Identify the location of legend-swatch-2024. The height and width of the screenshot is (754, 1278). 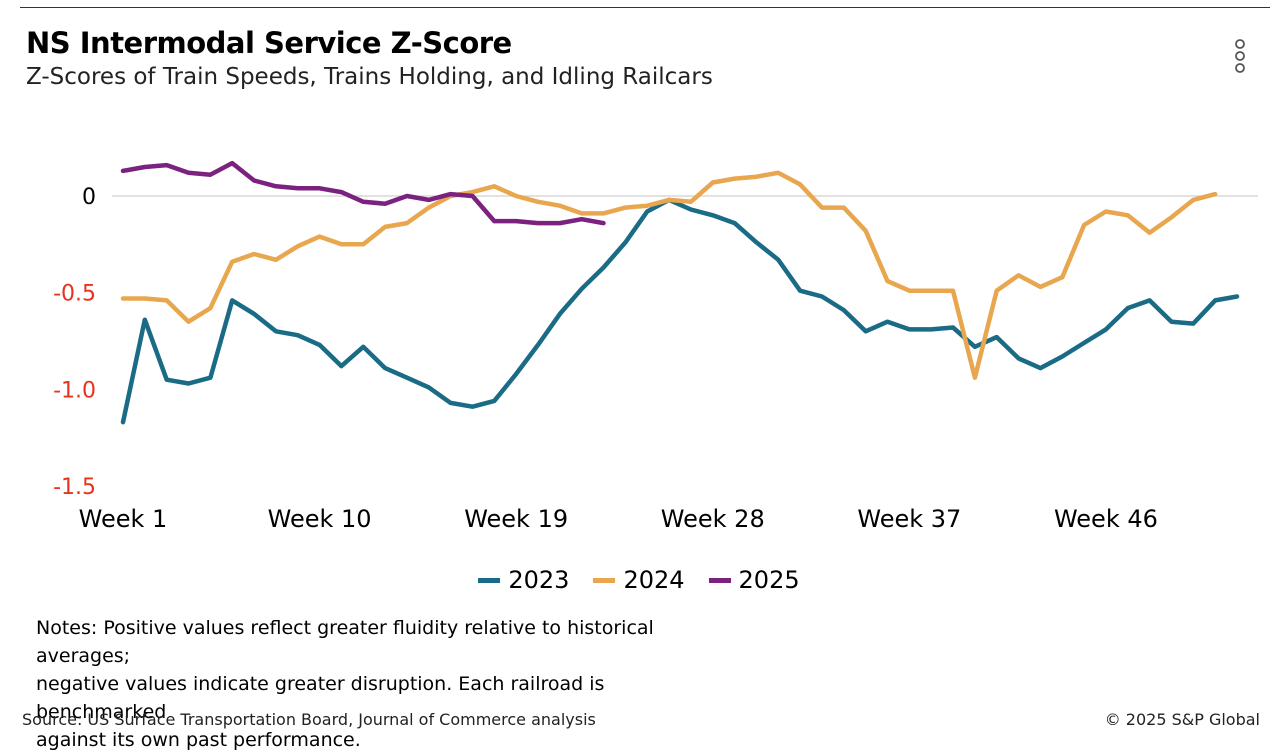
(604, 580).